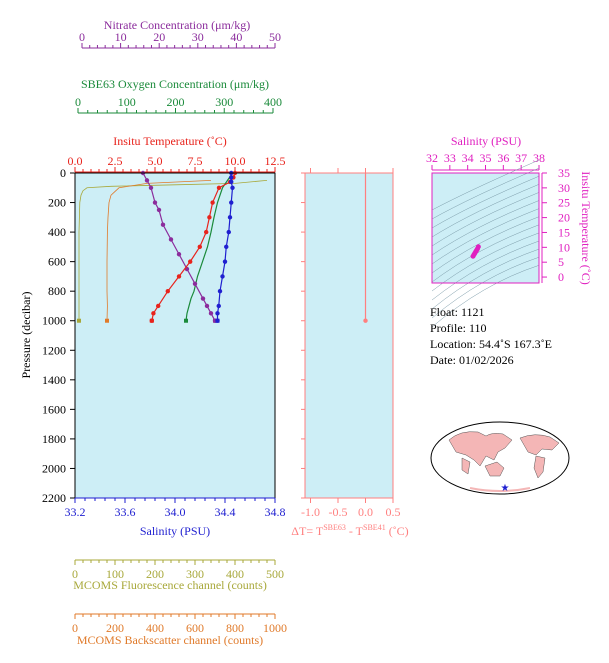 This screenshot has height=663, width=609. I want to click on pressure-tick-label: 1200, so click(54, 350).